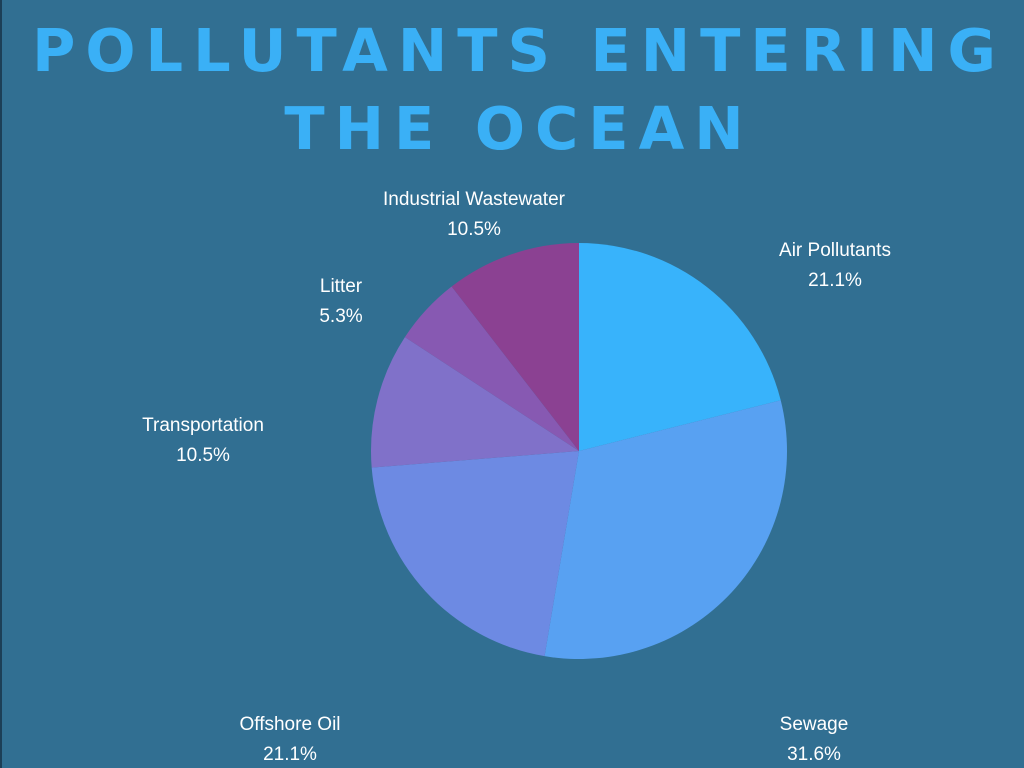 The width and height of the screenshot is (1024, 768). What do you see at coordinates (666, 530) in the screenshot?
I see `pie-slice-sewage` at bounding box center [666, 530].